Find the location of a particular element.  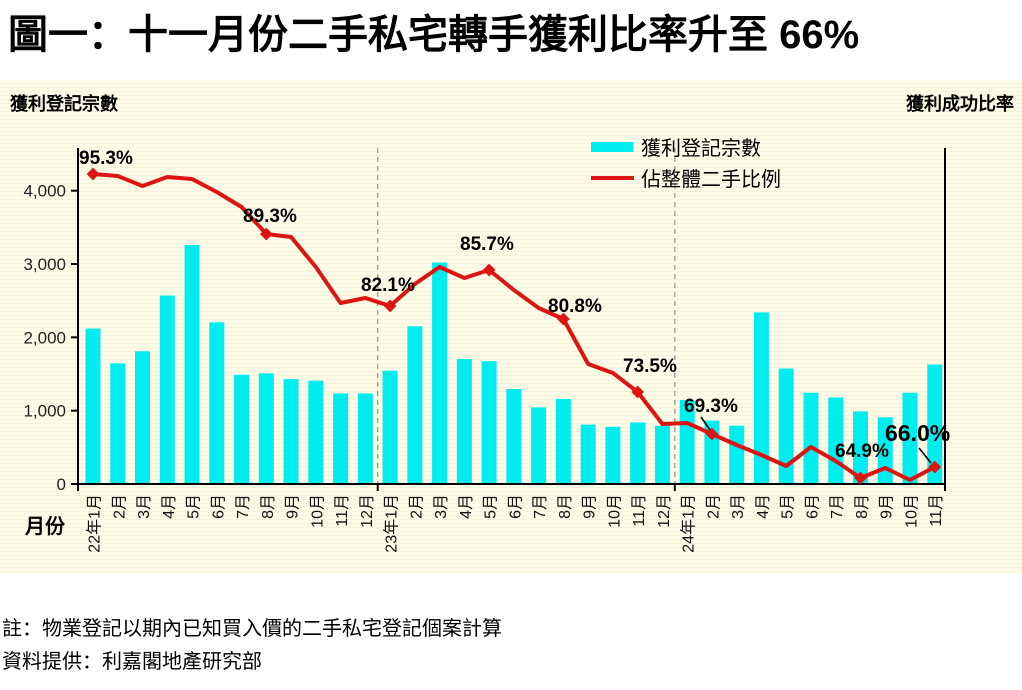

legend-bar-label: 獲利登記宗數 is located at coordinates (701, 149).